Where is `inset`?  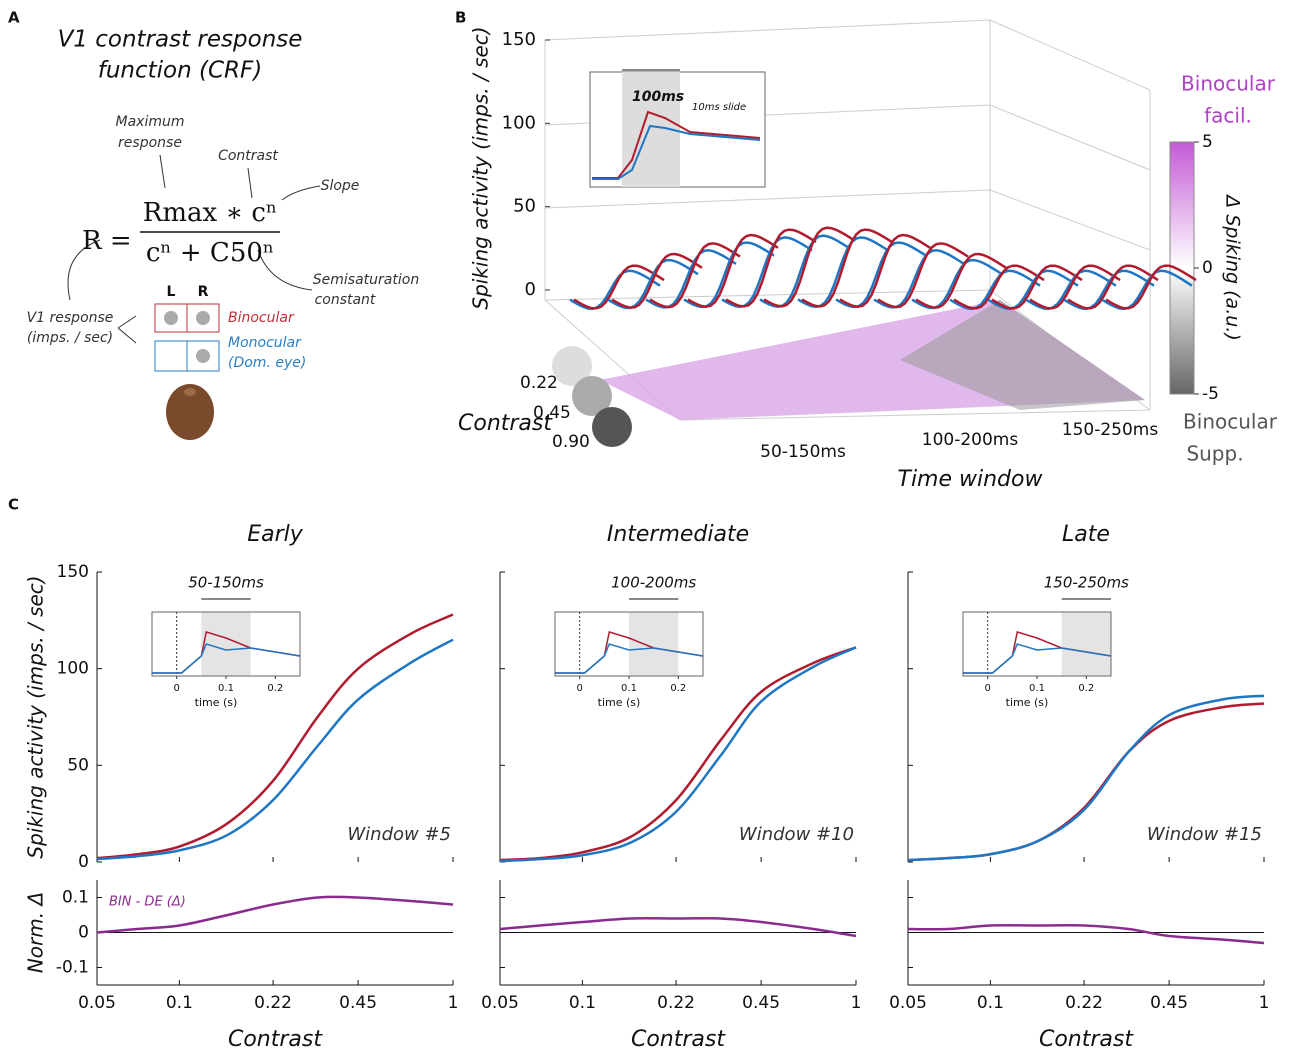 inset is located at coordinates (677, 128).